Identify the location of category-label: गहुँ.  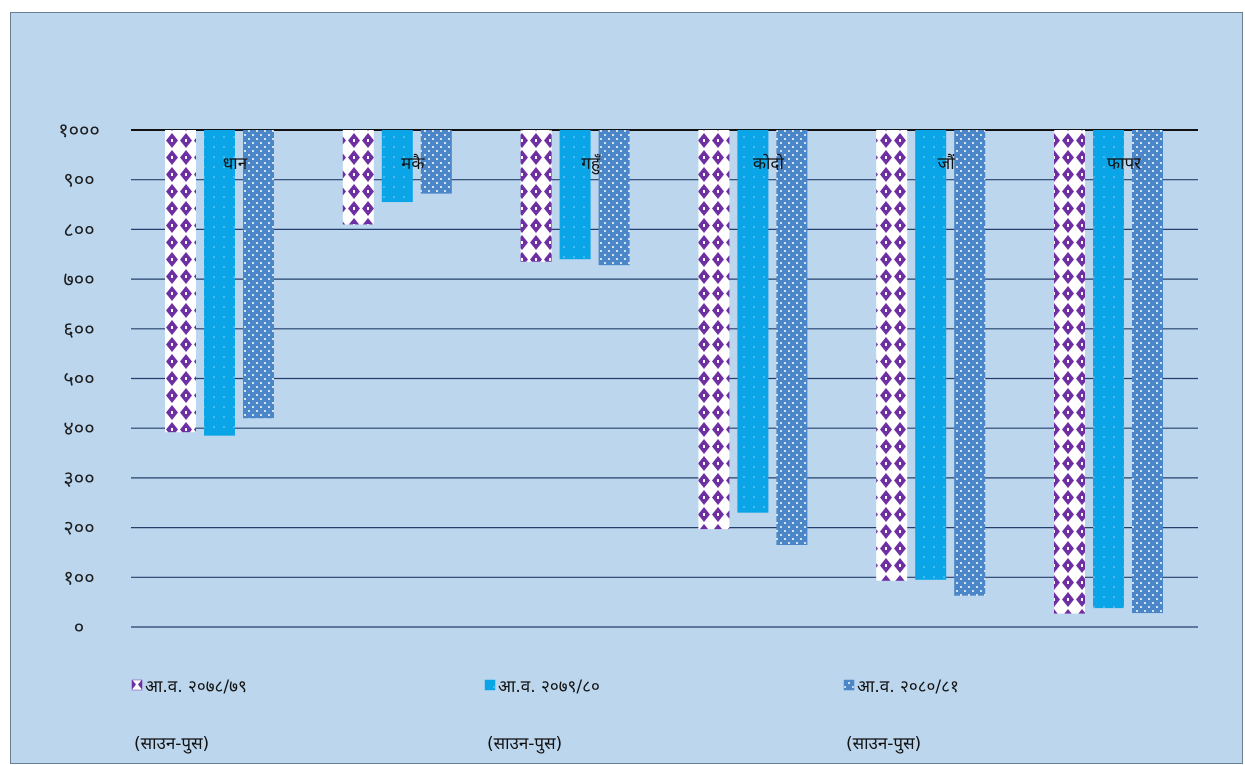
(591, 164).